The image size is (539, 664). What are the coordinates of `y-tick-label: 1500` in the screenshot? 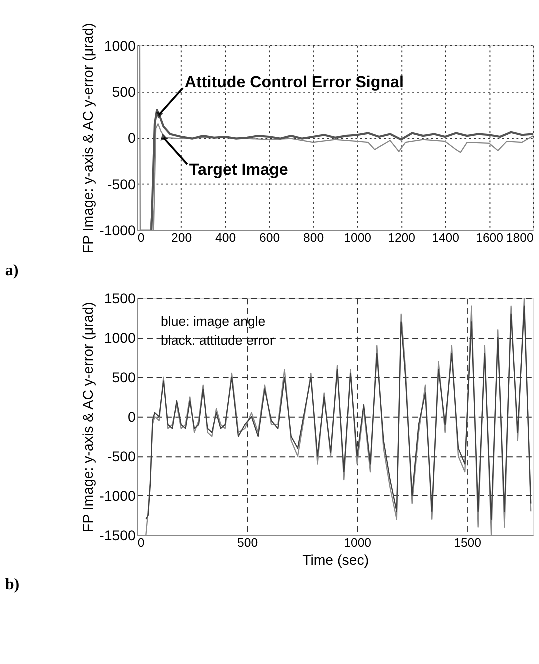 It's located at (120, 300).